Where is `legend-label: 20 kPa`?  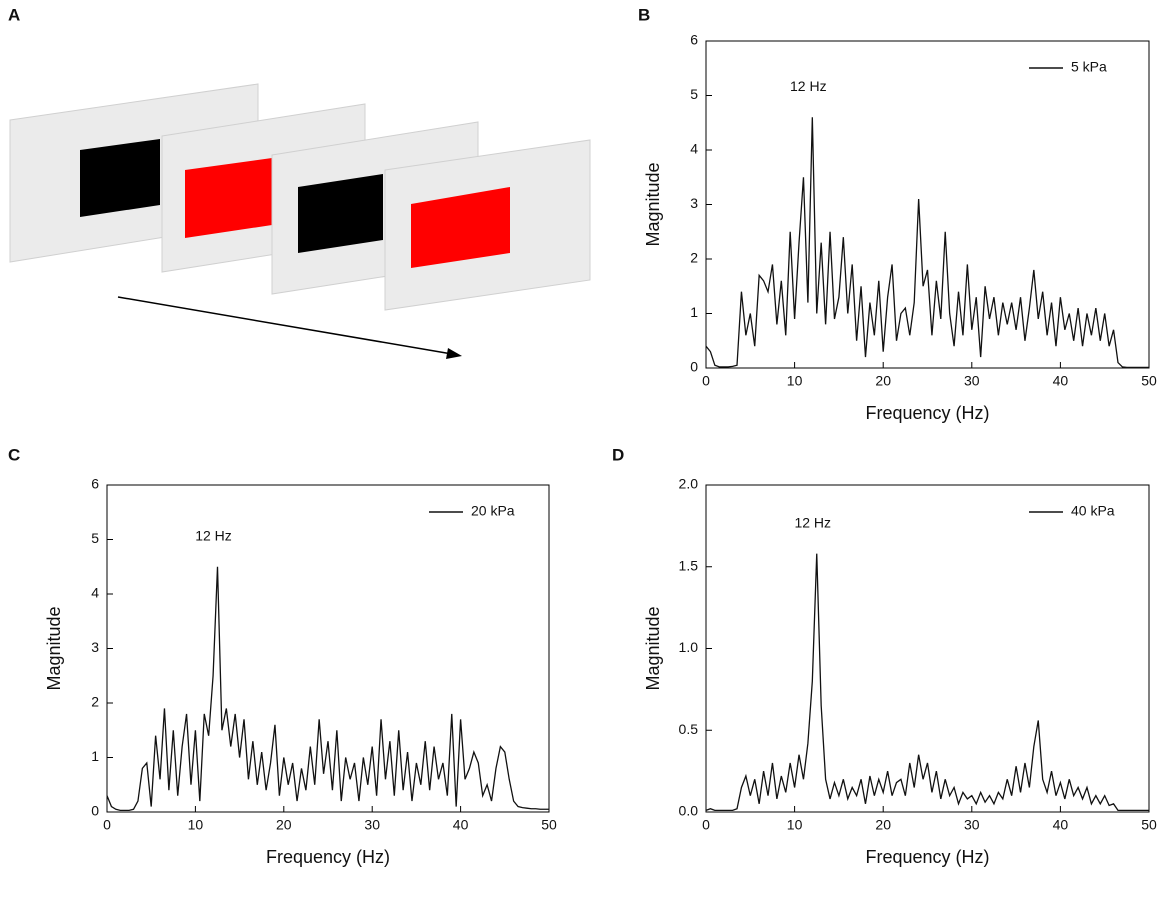
legend-label: 20 kPa is located at coordinates (493, 511).